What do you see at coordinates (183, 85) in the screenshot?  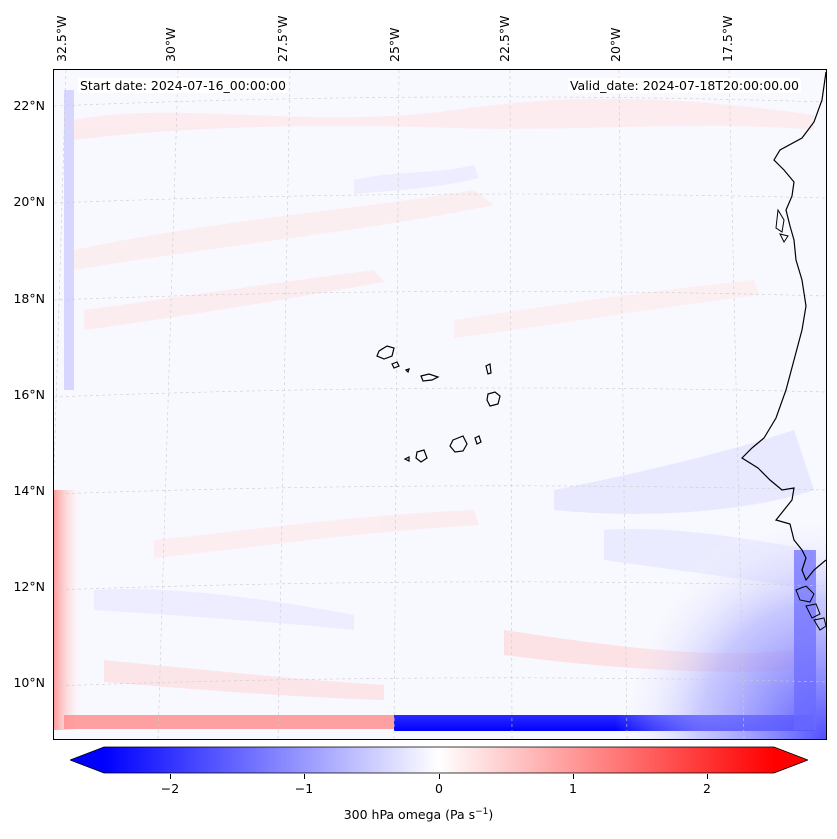 I see `start-date-label: Start date: 2024-07-16_00:00:00` at bounding box center [183, 85].